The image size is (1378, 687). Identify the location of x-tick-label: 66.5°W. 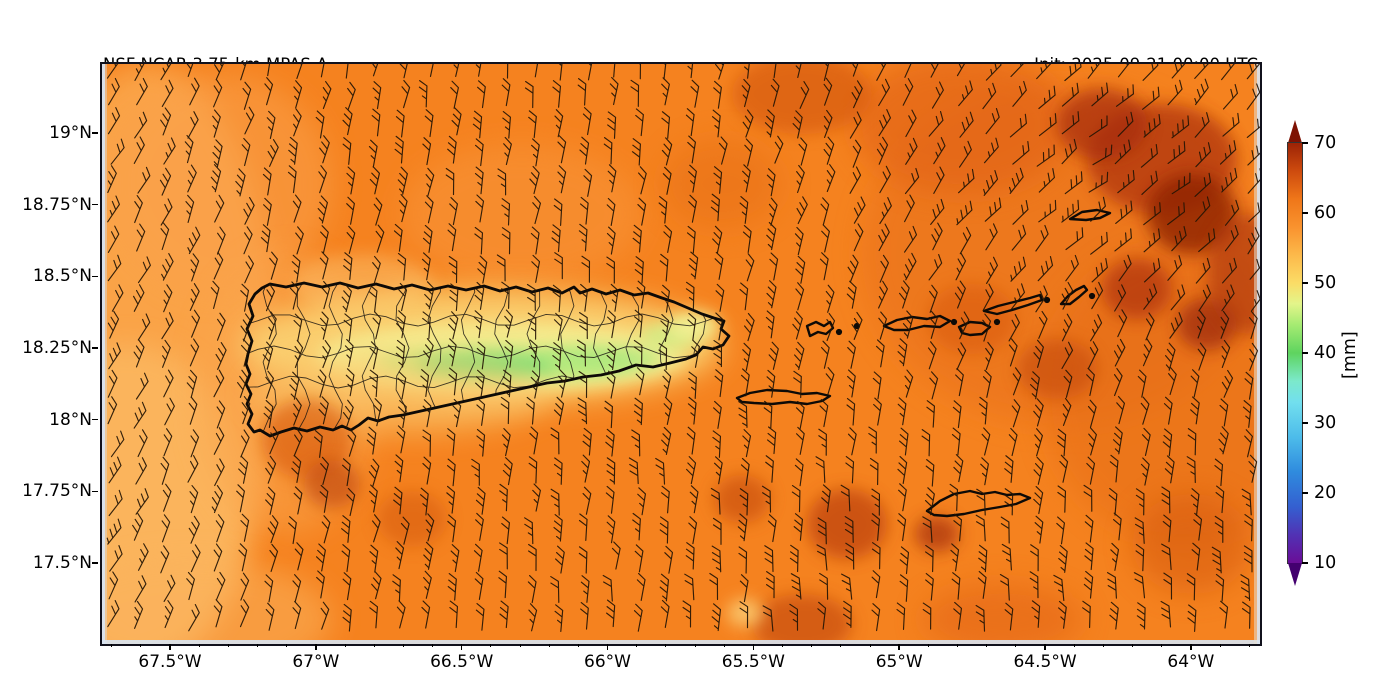
(462, 662).